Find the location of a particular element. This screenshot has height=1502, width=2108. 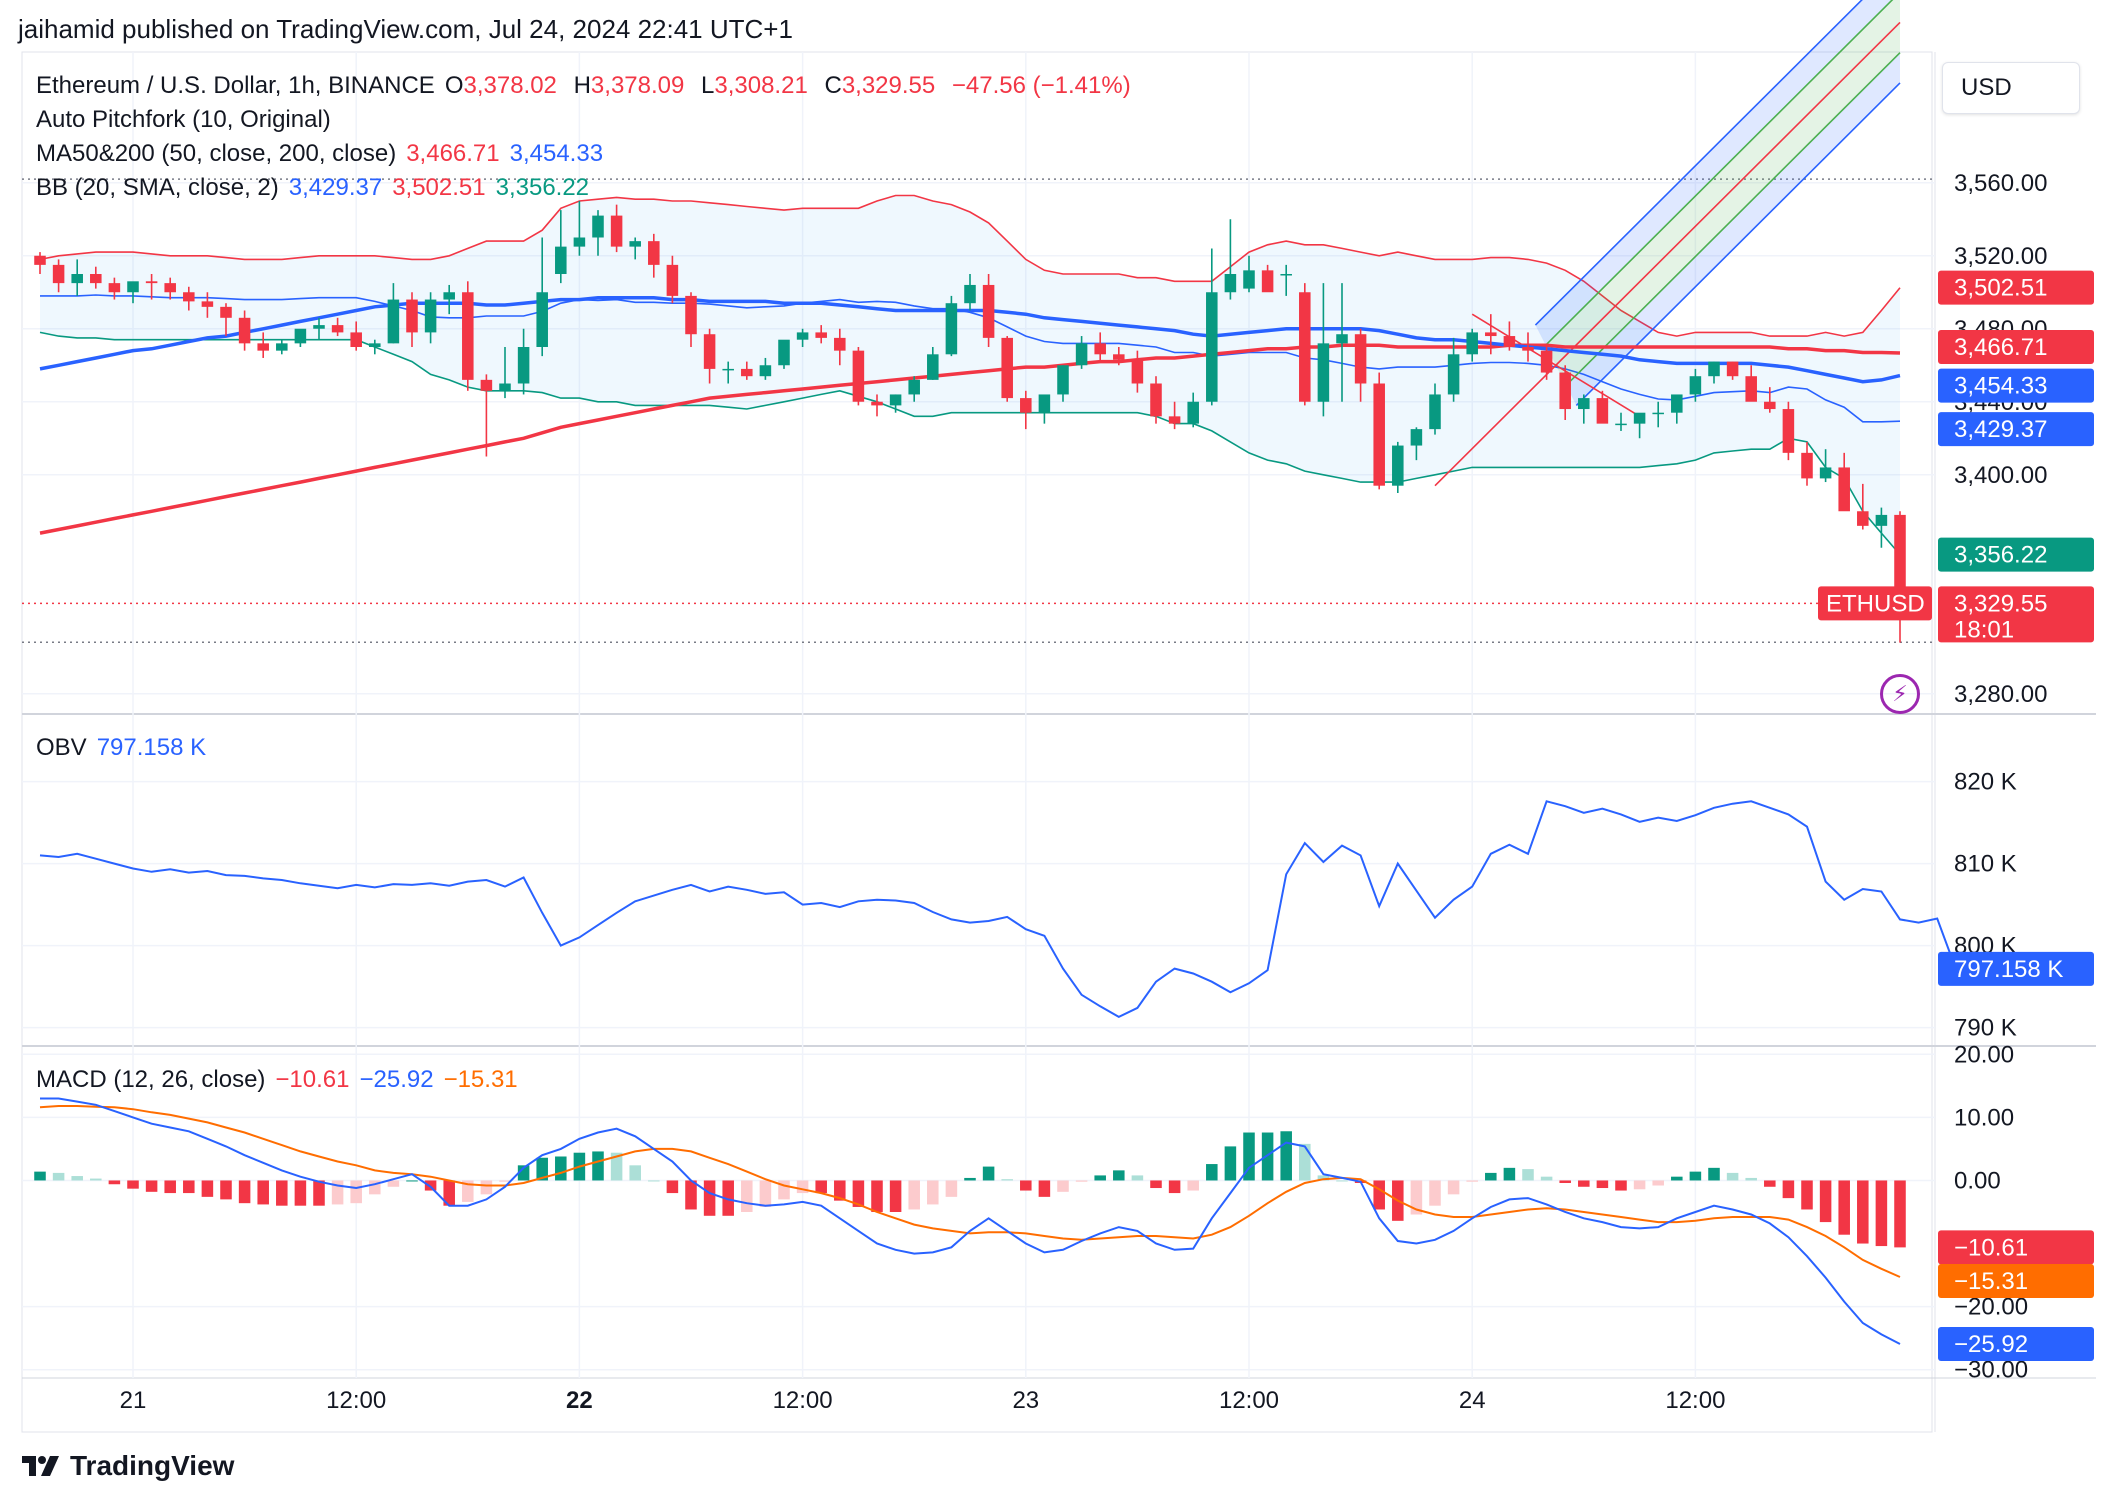

price-tag-text: 3,429.37 is located at coordinates (2000, 429).